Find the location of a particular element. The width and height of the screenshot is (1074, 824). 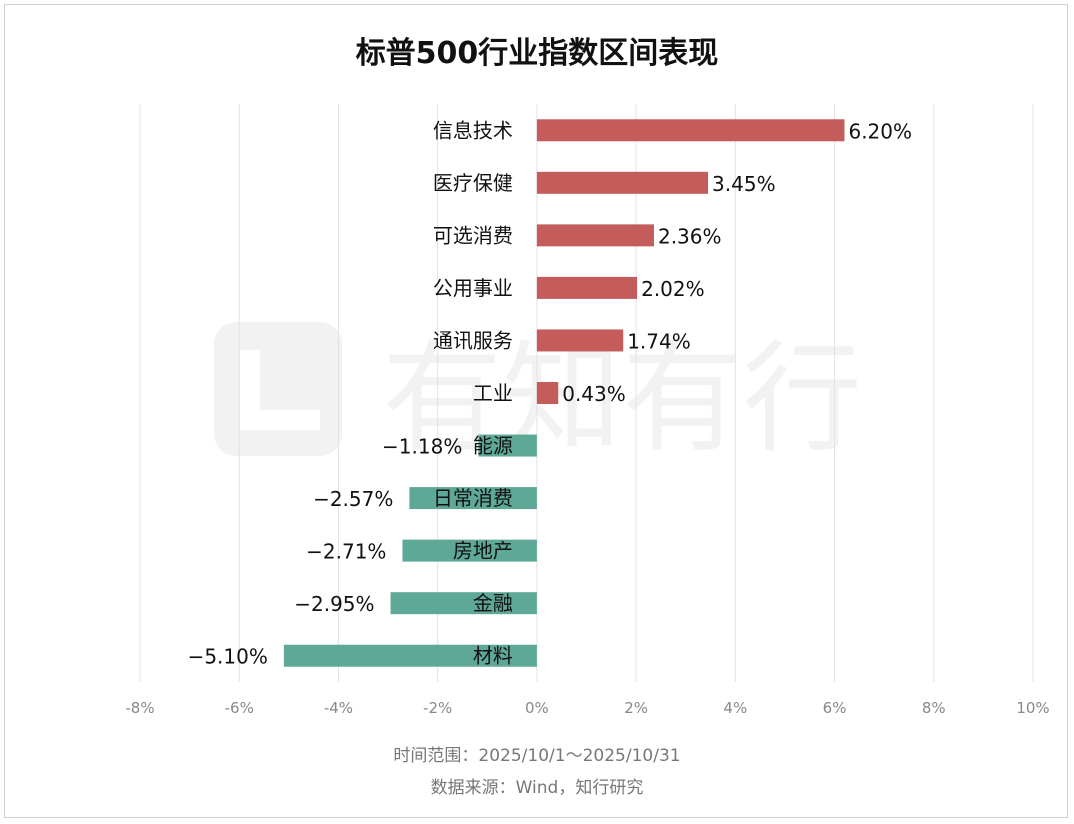

chart-title: 标普500行业指数区间表现 is located at coordinates (537, 53).